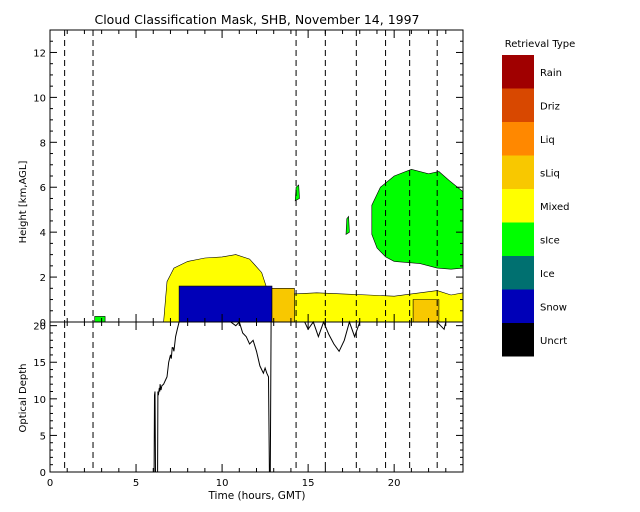 The width and height of the screenshot is (640, 512). Describe the element at coordinates (550, 240) in the screenshot. I see `legend-label-sice: sIce` at that location.